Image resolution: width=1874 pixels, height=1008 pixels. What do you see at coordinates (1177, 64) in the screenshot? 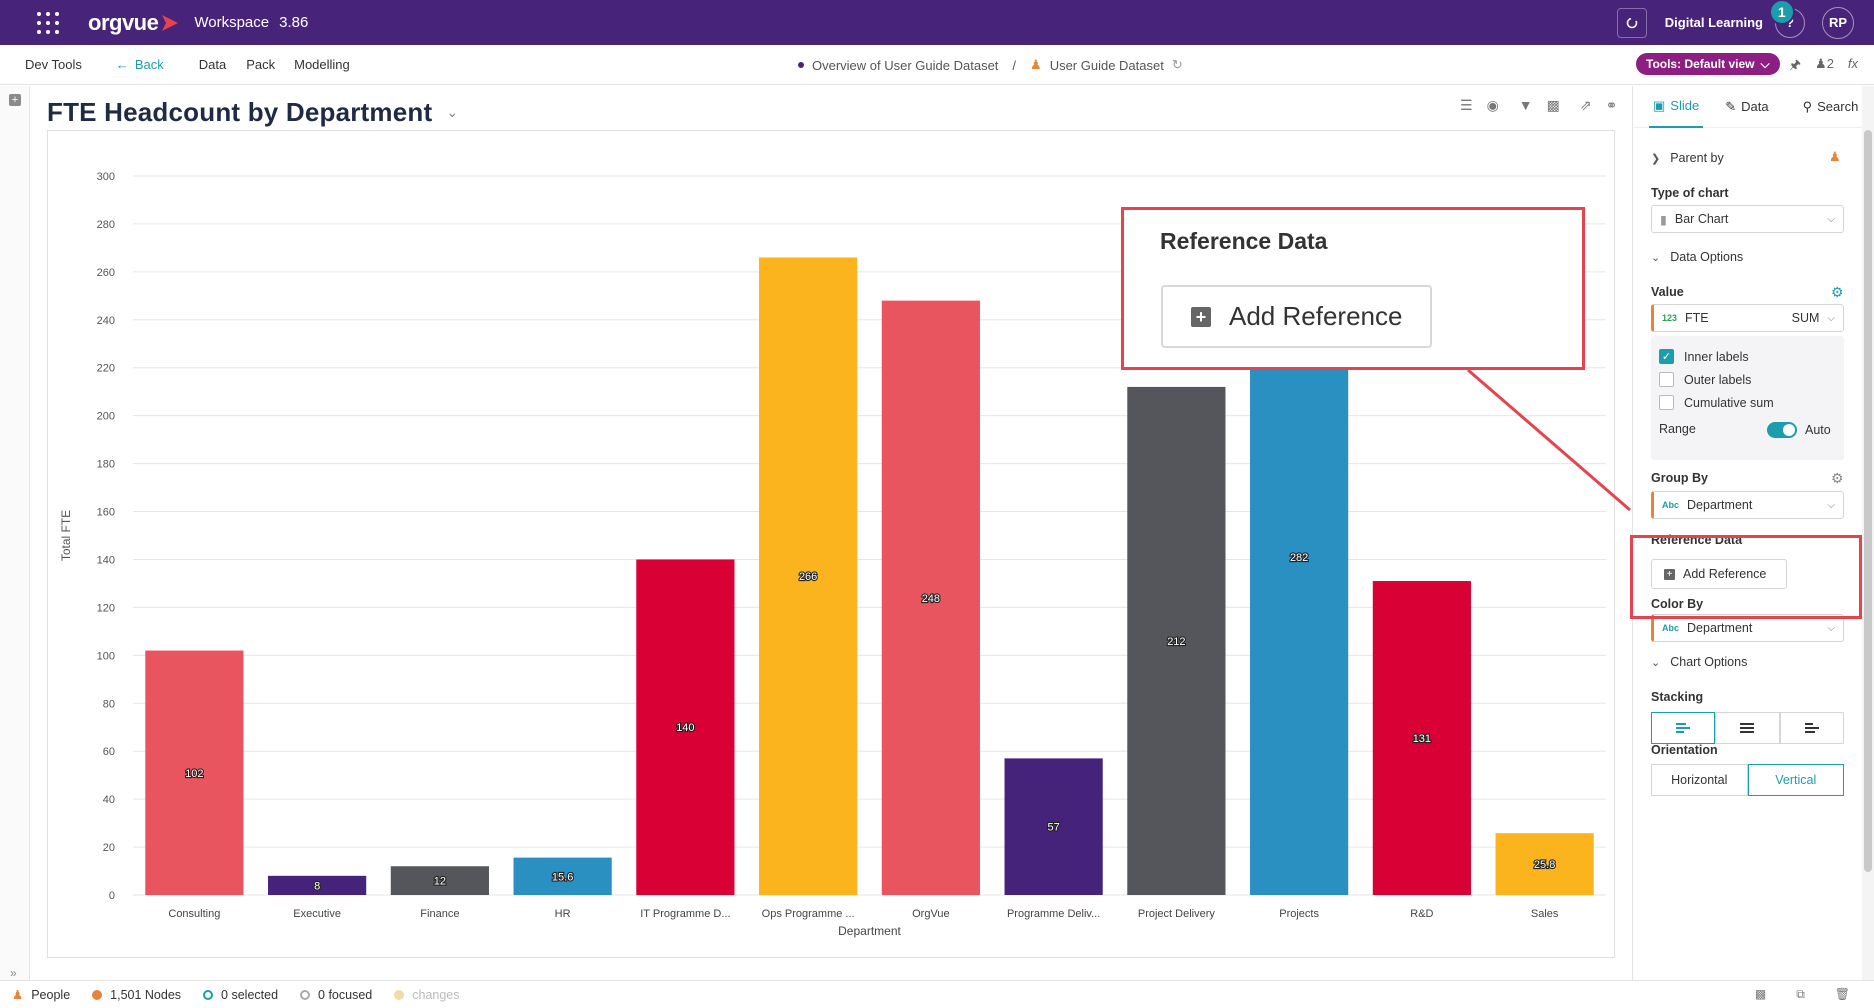
I see `refresh-icon: ↻` at bounding box center [1177, 64].